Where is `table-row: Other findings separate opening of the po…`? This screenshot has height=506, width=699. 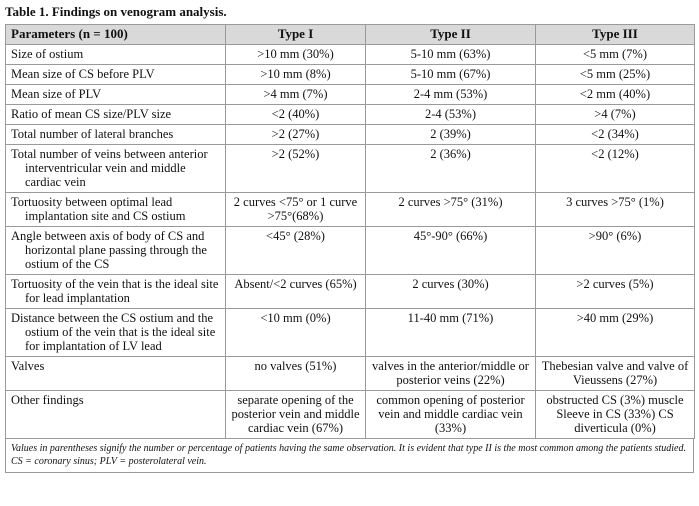 table-row: Other findings separate opening of the po… is located at coordinates (350, 414).